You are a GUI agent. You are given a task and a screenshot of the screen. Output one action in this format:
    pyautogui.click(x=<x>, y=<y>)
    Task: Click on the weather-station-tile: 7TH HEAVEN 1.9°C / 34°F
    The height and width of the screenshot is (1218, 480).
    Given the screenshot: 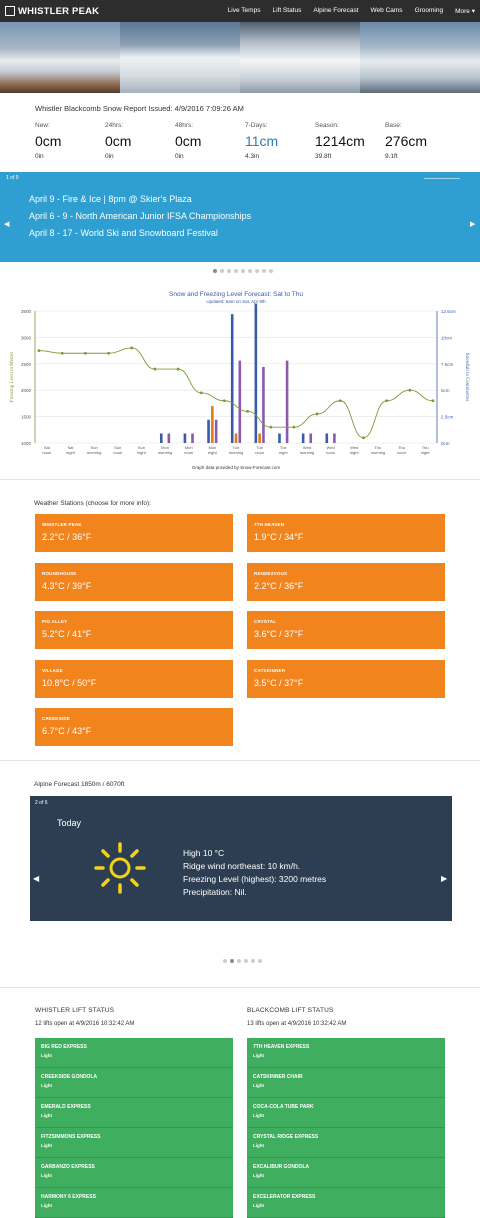 What is the action you would take?
    pyautogui.click(x=346, y=533)
    